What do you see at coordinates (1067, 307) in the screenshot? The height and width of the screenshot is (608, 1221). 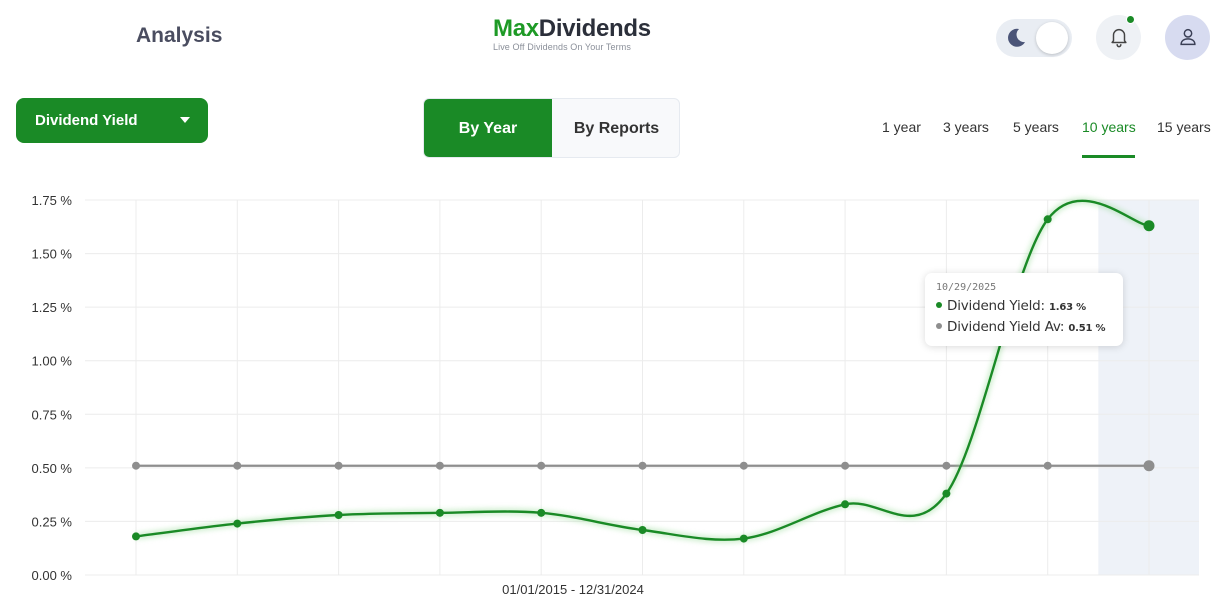 I see `tooltip-value-yield: 1.63 %` at bounding box center [1067, 307].